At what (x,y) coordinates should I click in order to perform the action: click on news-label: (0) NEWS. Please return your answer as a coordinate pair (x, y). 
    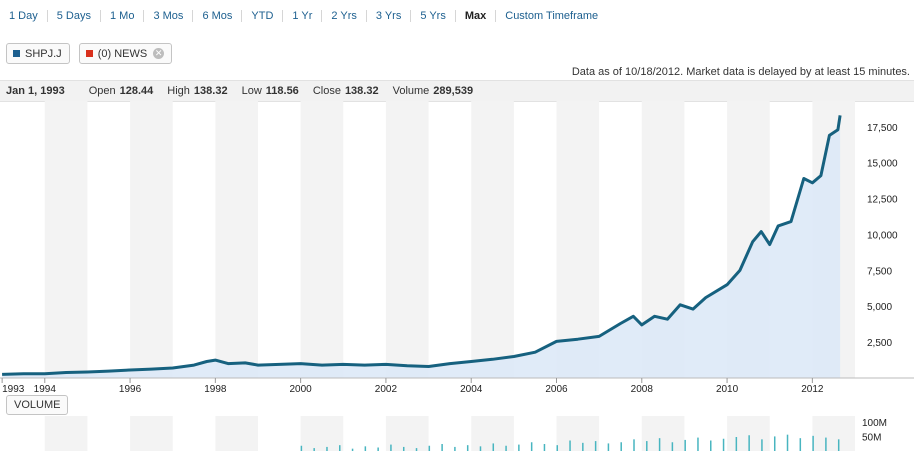
    Looking at the image, I should click on (122, 53).